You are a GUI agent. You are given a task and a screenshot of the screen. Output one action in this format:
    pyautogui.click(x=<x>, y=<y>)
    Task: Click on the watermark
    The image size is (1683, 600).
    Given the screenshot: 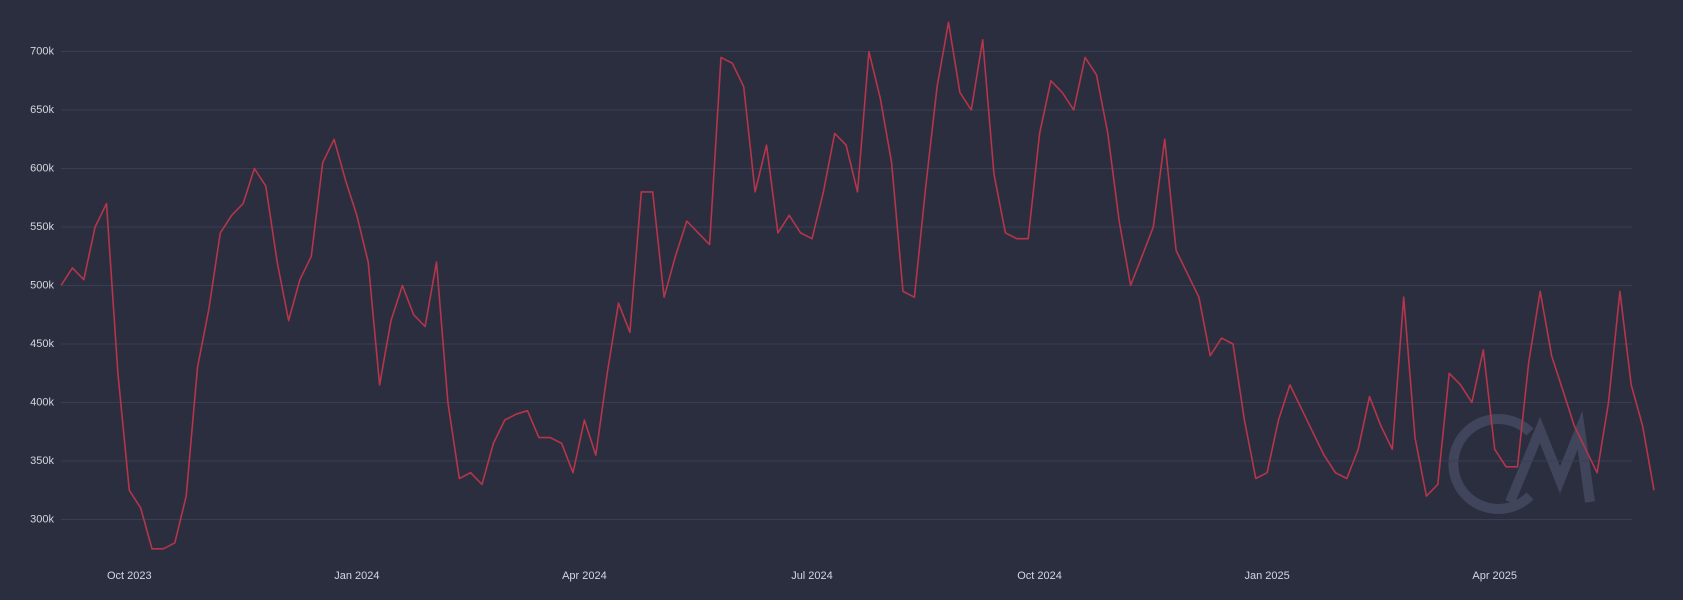 What is the action you would take?
    pyautogui.click(x=1521, y=462)
    